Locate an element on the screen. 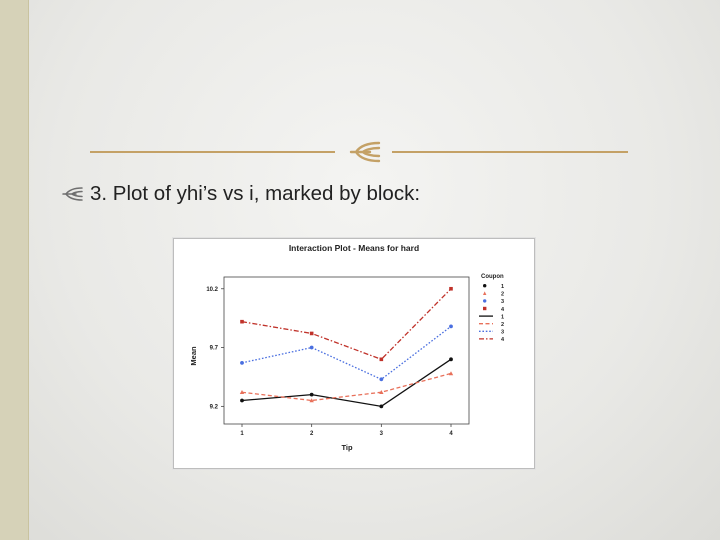  plot-frame is located at coordinates (346, 350).